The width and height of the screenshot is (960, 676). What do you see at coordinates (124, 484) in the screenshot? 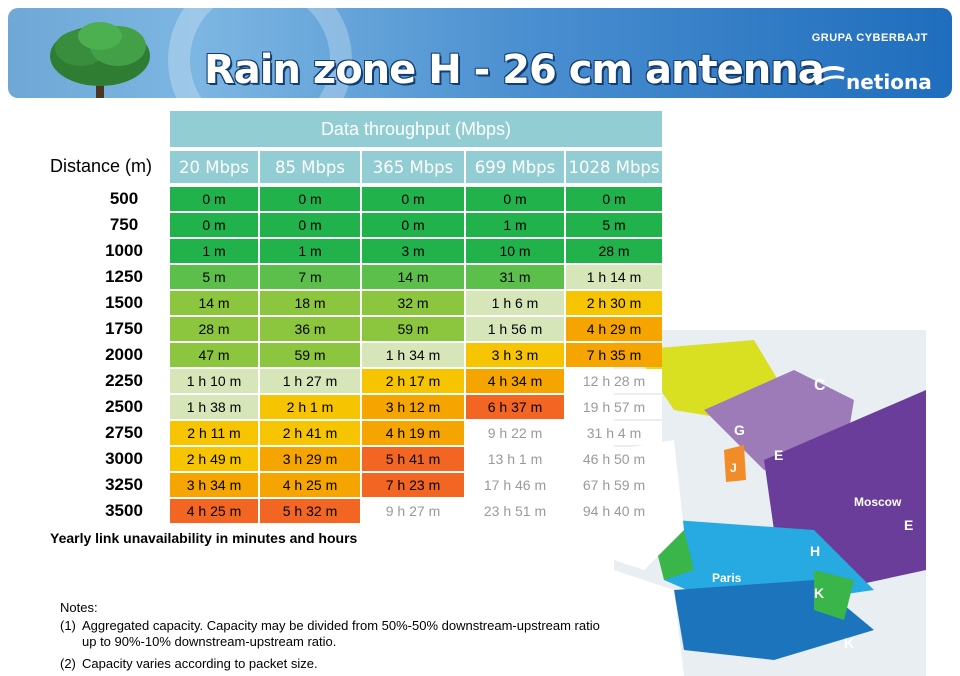
I see `distance-cell: 3250` at bounding box center [124, 484].